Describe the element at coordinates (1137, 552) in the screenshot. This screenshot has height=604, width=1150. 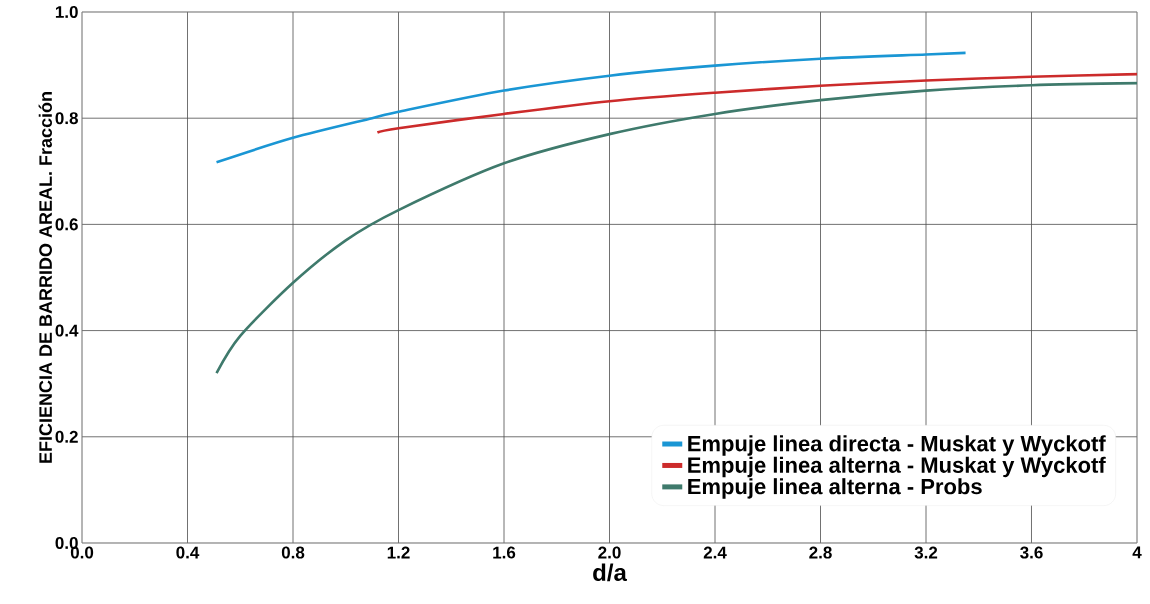
I see `x-tick-label: 4` at that location.